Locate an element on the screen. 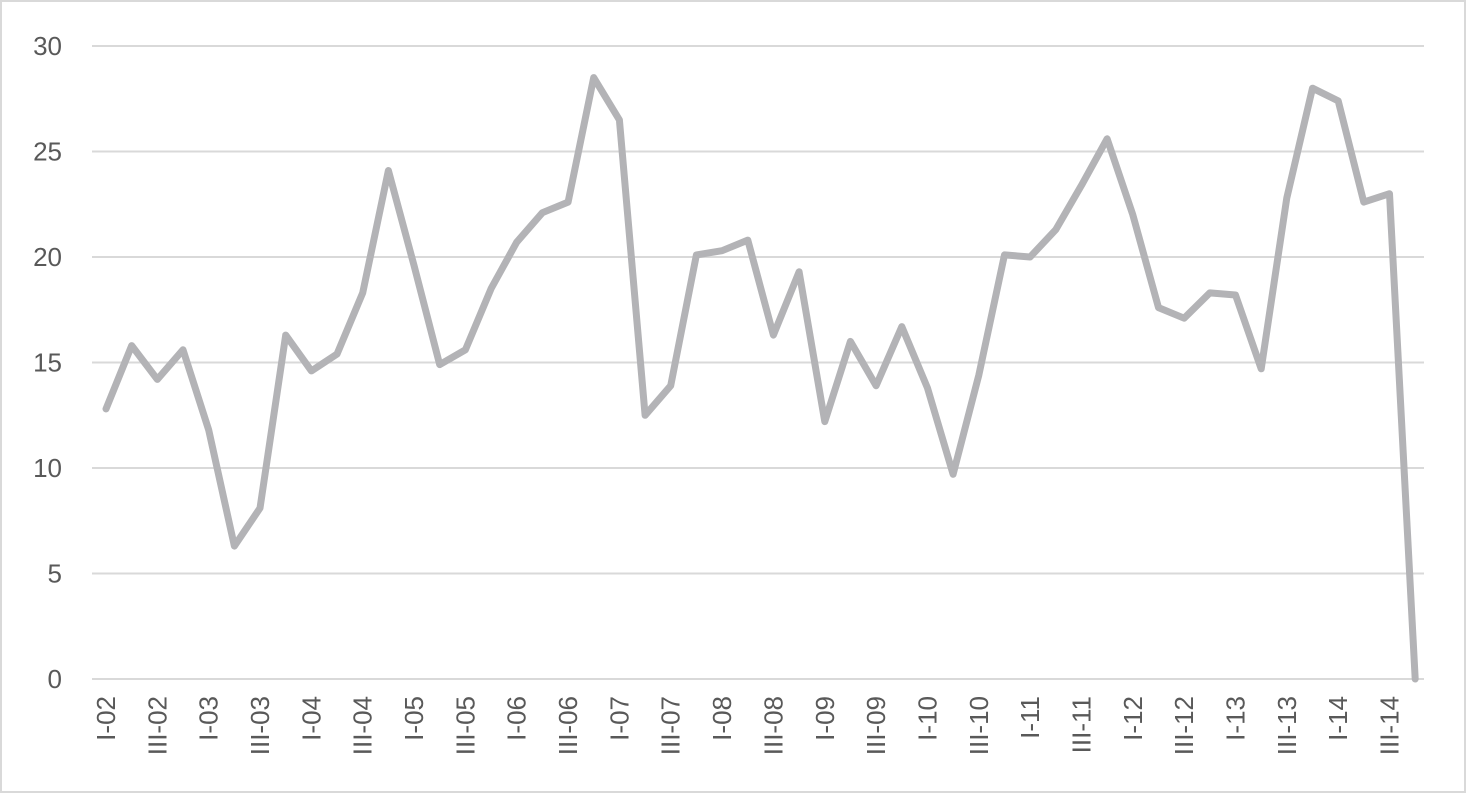  x-tick-label: I-05 is located at coordinates (414, 718).